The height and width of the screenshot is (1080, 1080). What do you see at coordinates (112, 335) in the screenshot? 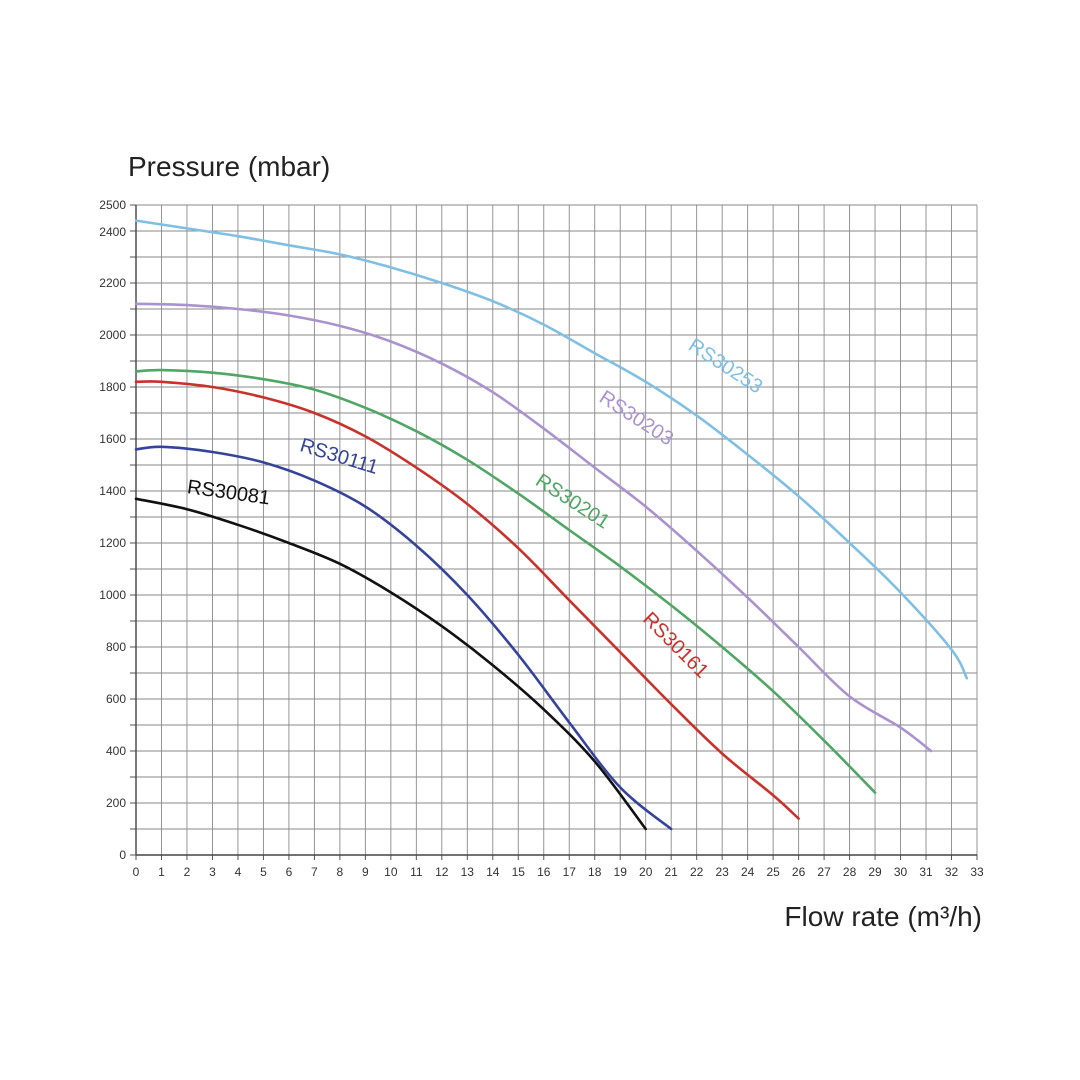
I see `y-tick-label: 2000` at bounding box center [112, 335].